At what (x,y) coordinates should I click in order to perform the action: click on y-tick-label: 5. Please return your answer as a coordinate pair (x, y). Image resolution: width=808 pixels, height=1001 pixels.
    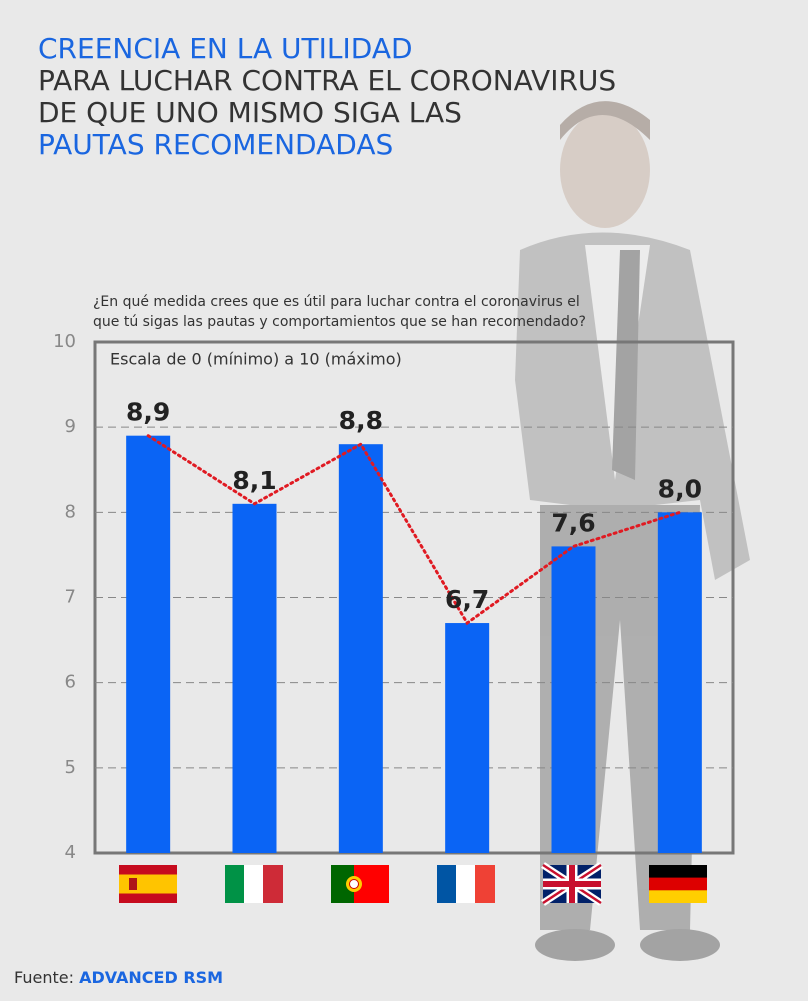
    Looking at the image, I should click on (70, 767).